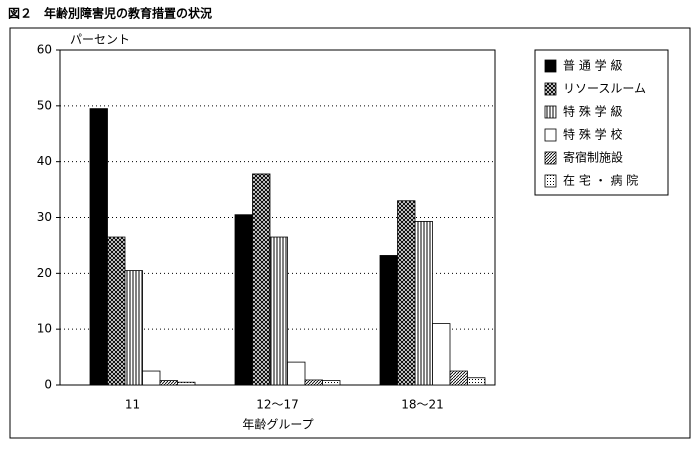  What do you see at coordinates (592, 65) in the screenshot?
I see `legend-label: 普 通 学 級` at bounding box center [592, 65].